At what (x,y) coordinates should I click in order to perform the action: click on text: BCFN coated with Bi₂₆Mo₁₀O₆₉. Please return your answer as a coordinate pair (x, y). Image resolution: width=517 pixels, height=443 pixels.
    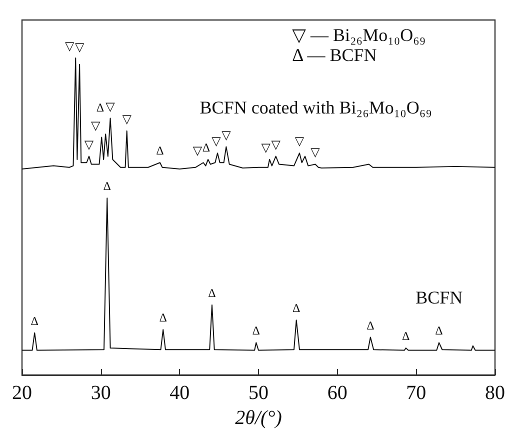
    Looking at the image, I should click on (316, 108).